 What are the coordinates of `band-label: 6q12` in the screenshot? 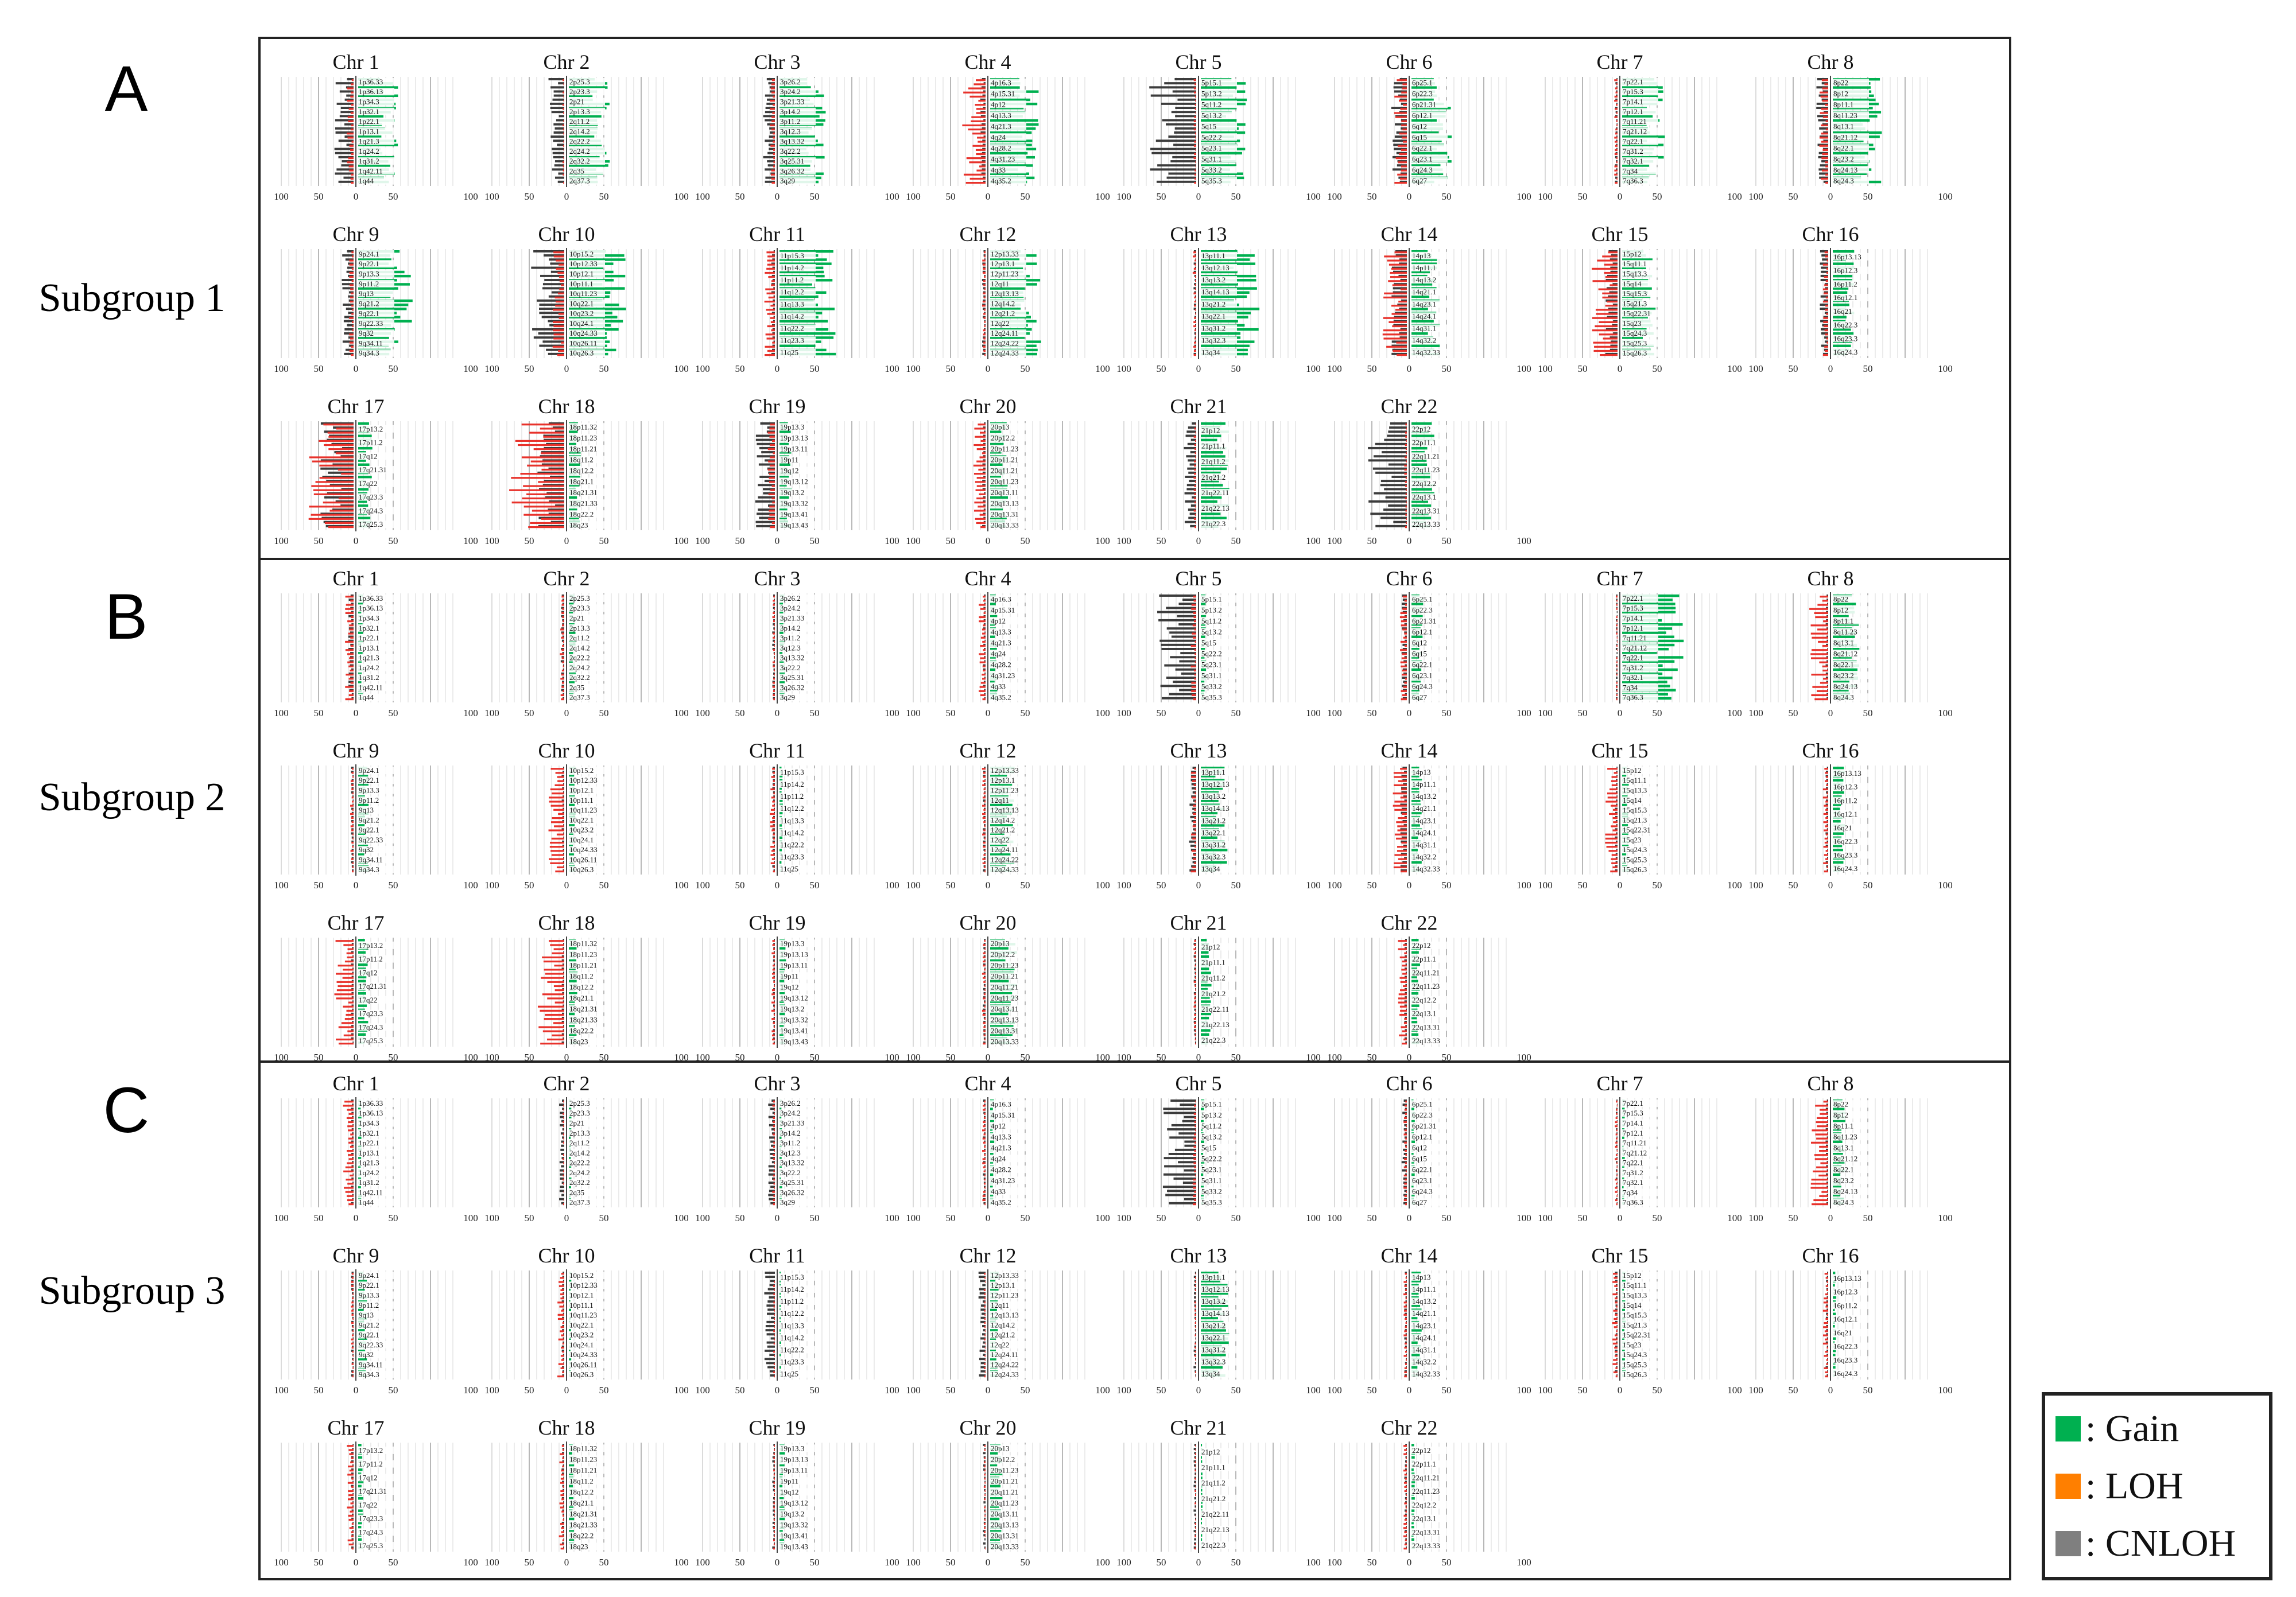 It's located at (1419, 642).